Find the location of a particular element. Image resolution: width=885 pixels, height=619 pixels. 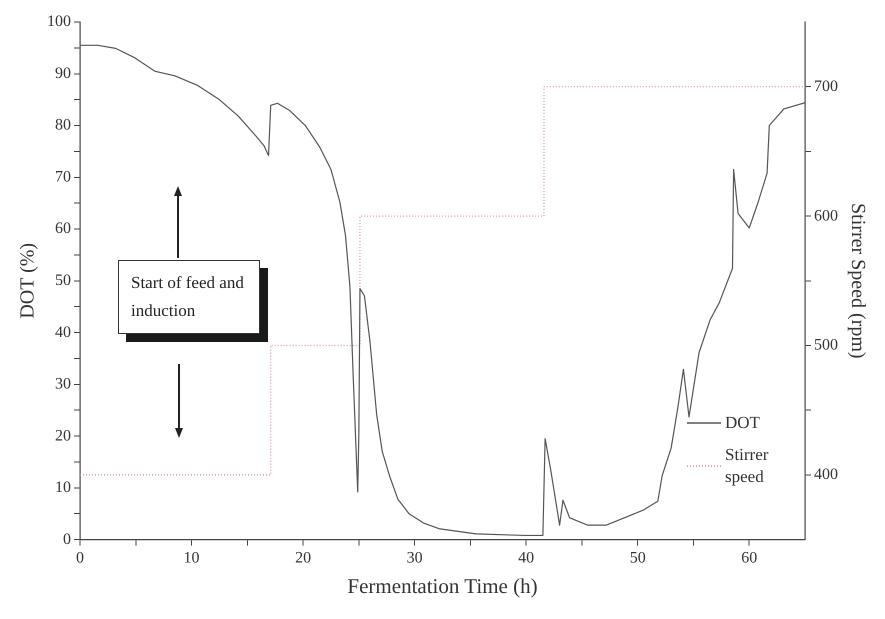

annotation: Start of feed and induction is located at coordinates (188, 297).